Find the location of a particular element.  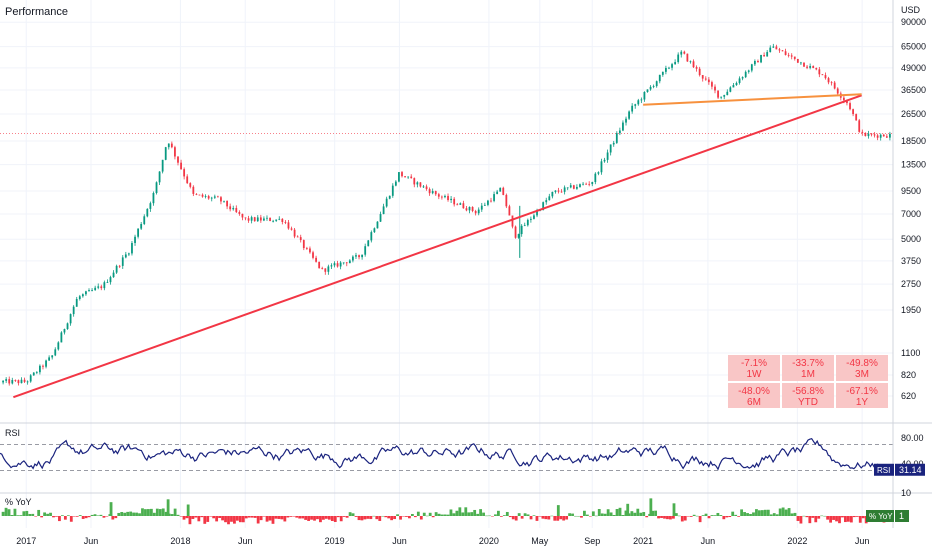

yoy-label: % YoY is located at coordinates (18, 502).